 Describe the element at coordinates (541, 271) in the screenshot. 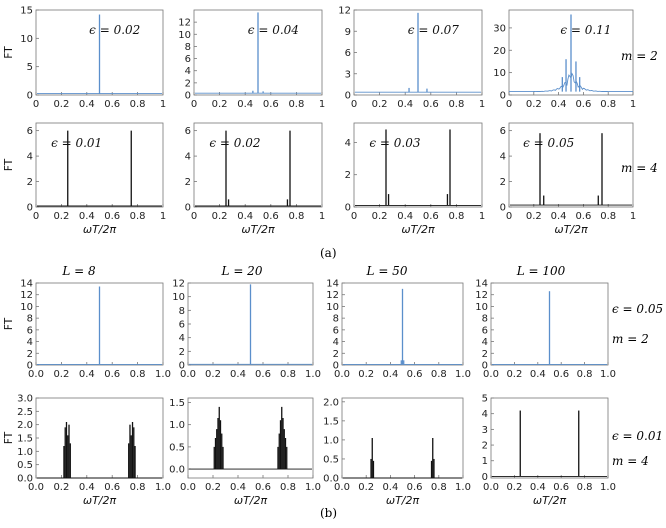

I see `col-title-b4: L = 100` at that location.